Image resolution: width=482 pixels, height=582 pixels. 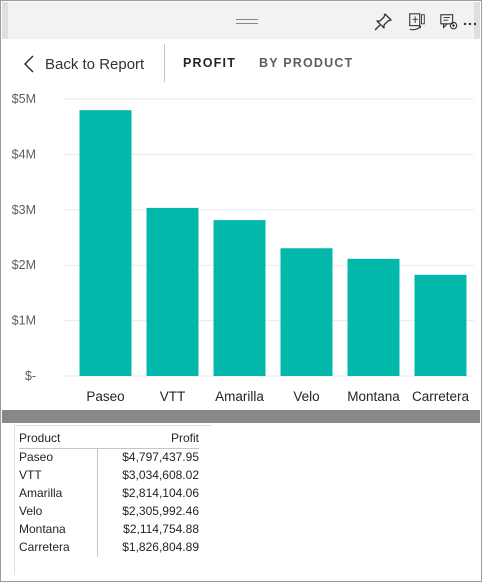 I want to click on column-header-profit: Profit, so click(x=148, y=439).